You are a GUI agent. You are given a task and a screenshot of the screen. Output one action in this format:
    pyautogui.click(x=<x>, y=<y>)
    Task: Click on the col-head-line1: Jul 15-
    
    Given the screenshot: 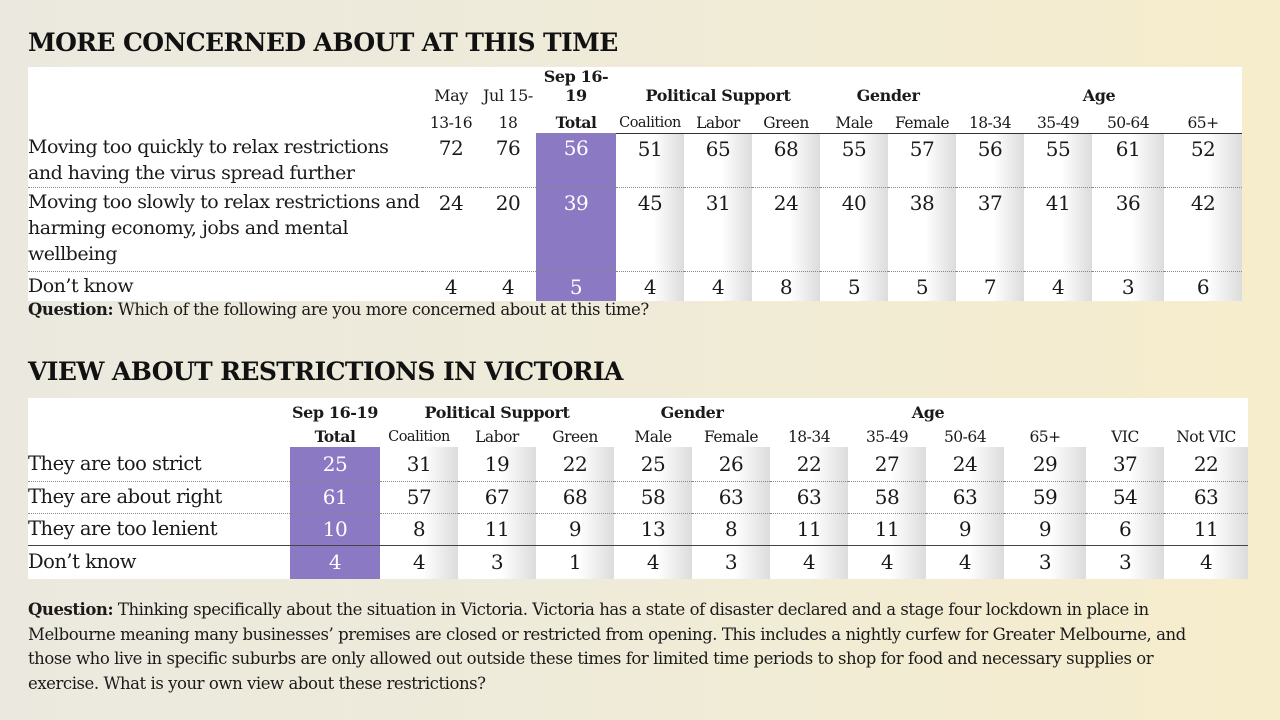 What is the action you would take?
    pyautogui.click(x=508, y=95)
    